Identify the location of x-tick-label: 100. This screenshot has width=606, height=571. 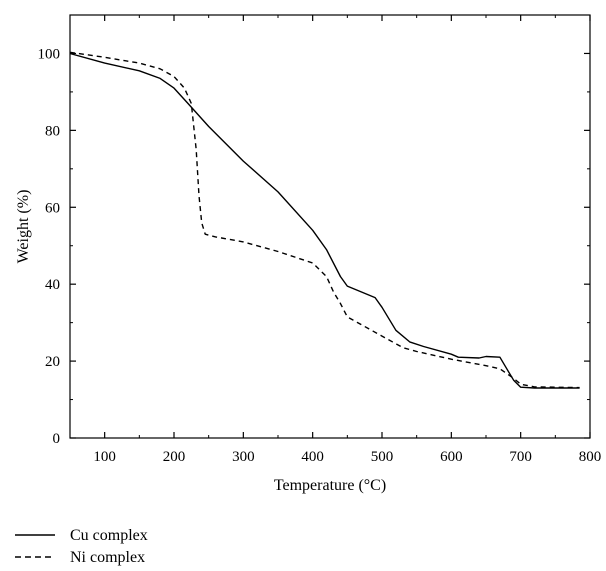
(104, 457).